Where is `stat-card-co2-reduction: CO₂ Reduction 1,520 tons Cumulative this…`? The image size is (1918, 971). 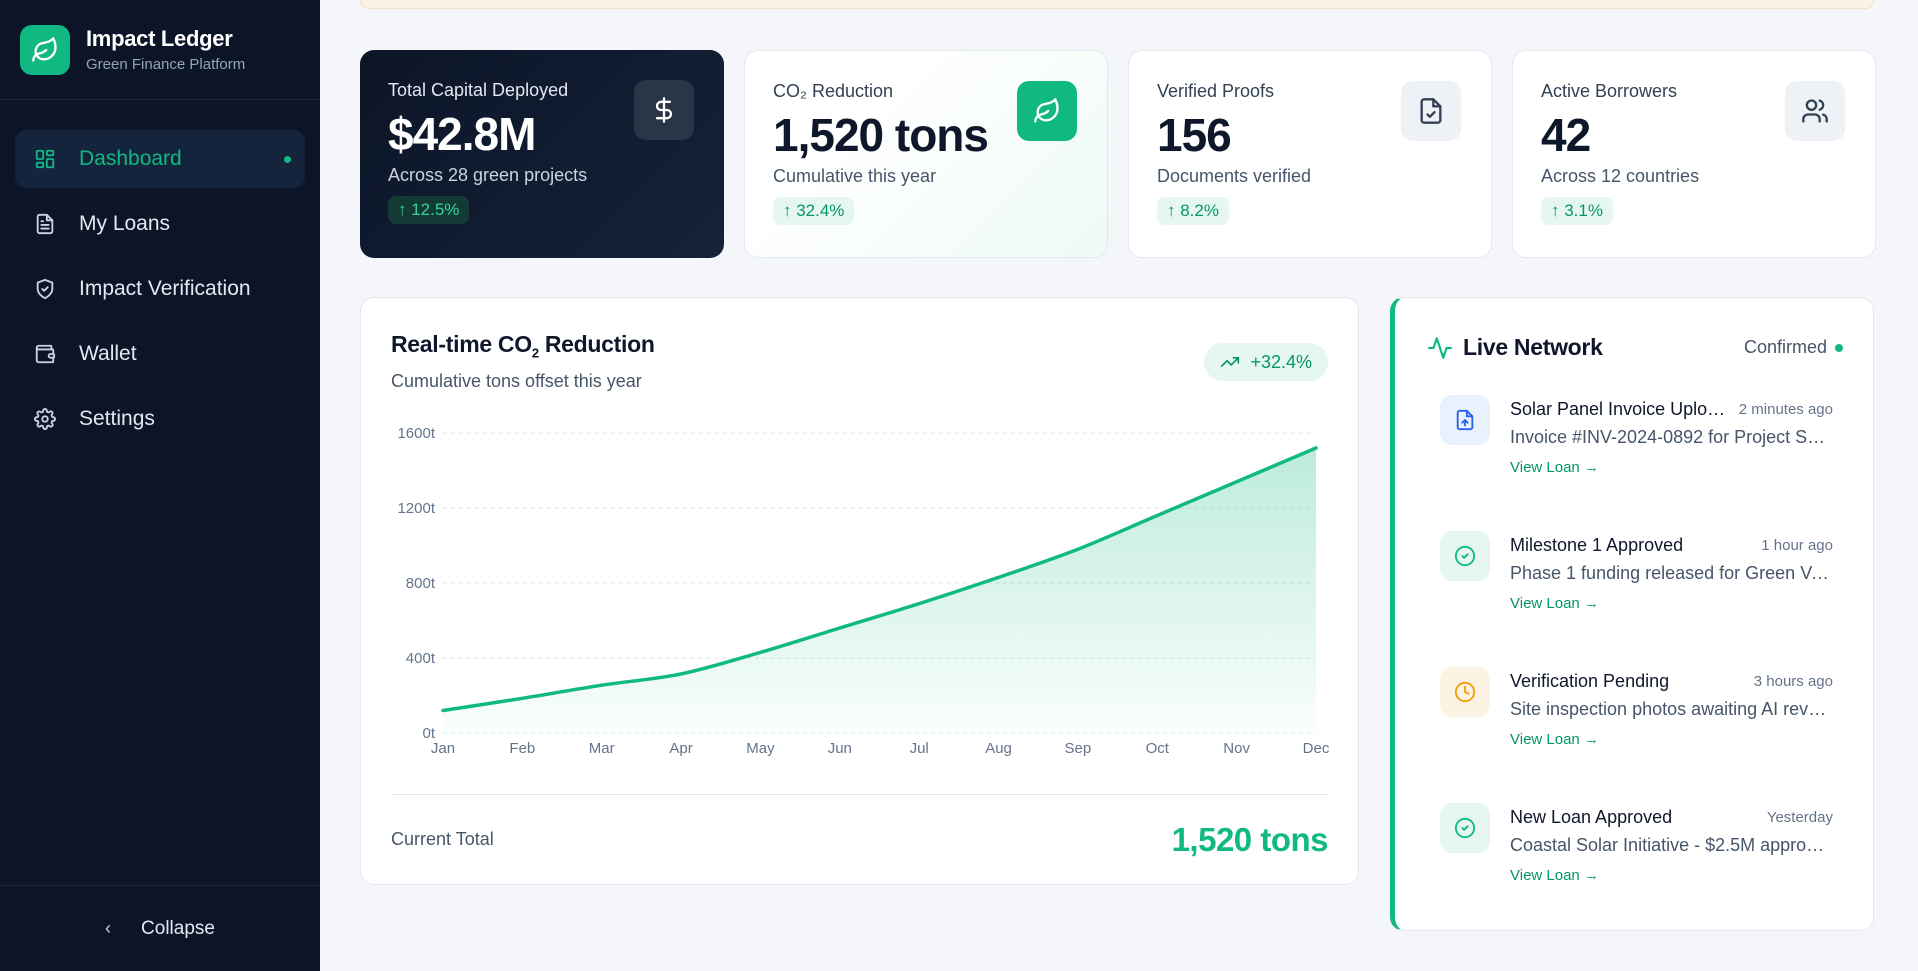
stat-card-co2-reduction: CO₂ Reduction 1,520 tons Cumulative this… is located at coordinates (926, 154).